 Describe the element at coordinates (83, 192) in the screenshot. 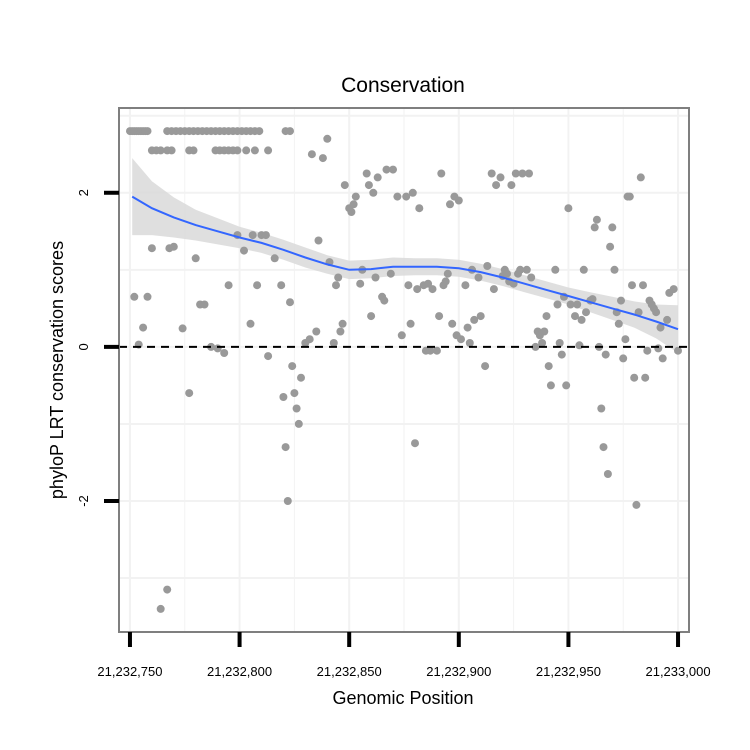

I see `y-tick-label: 2` at that location.